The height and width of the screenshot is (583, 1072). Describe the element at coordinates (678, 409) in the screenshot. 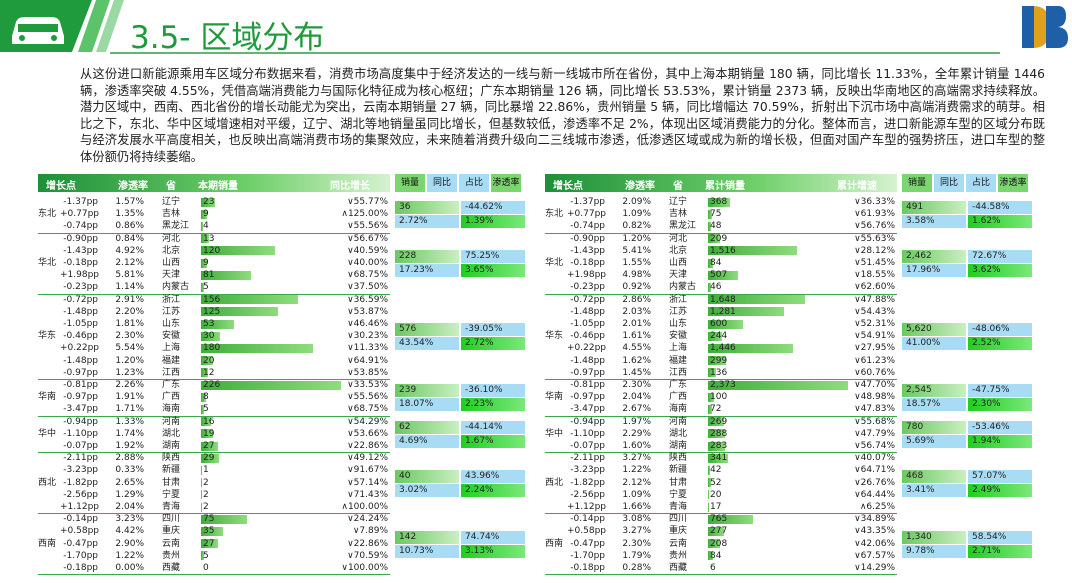

I see `province: 海南` at that location.